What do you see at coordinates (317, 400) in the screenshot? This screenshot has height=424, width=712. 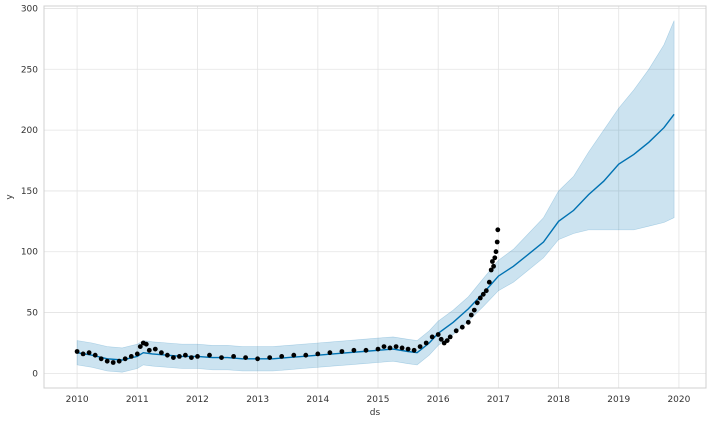 I see `x-tick-label-2014: 2014` at bounding box center [317, 400].